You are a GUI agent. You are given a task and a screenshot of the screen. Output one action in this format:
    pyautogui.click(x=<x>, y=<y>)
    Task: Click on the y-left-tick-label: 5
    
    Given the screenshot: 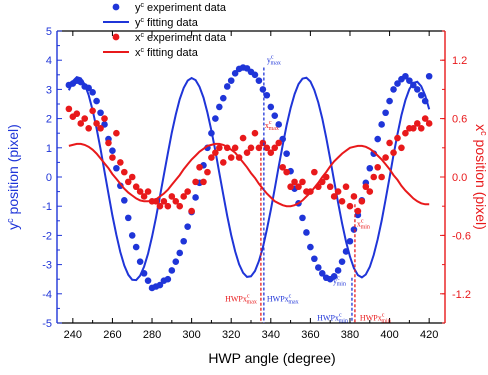 What is the action you would take?
    pyautogui.click(x=49, y=32)
    